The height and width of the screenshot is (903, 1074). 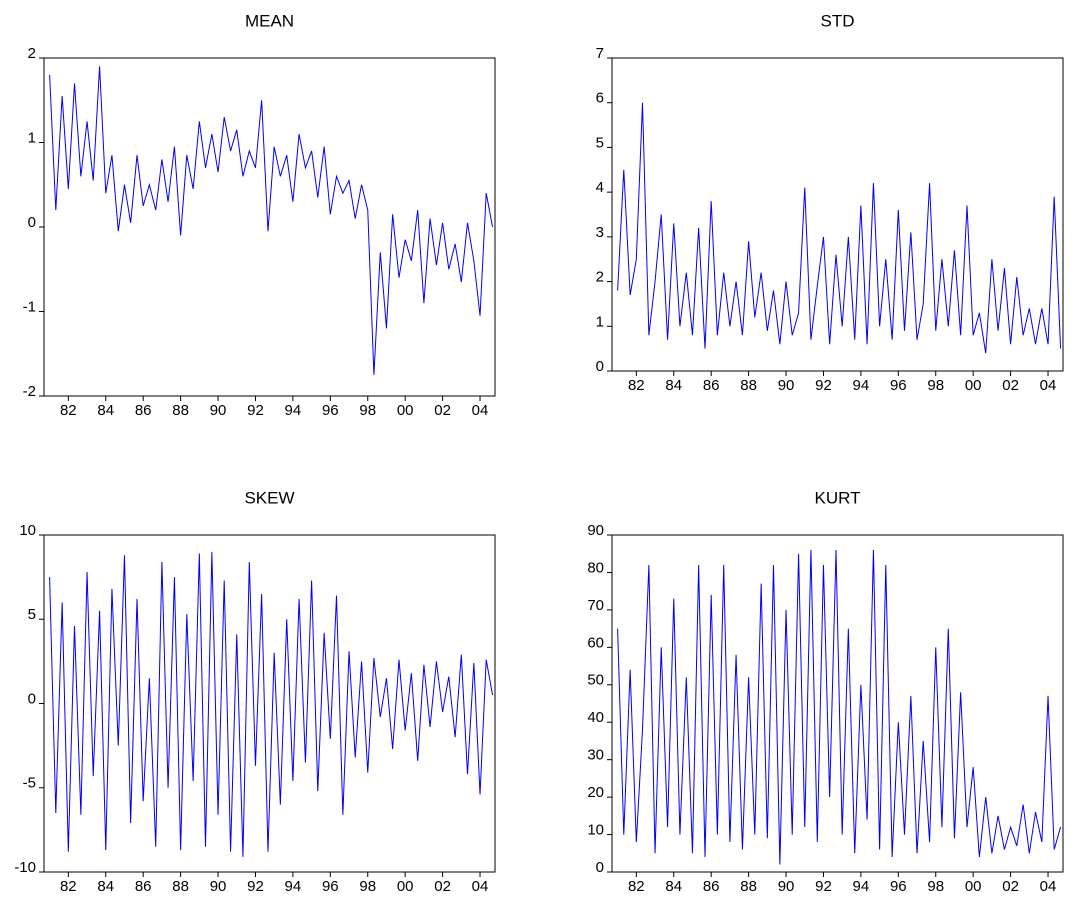 What do you see at coordinates (838, 20) in the screenshot?
I see `panel-title: STD` at bounding box center [838, 20].